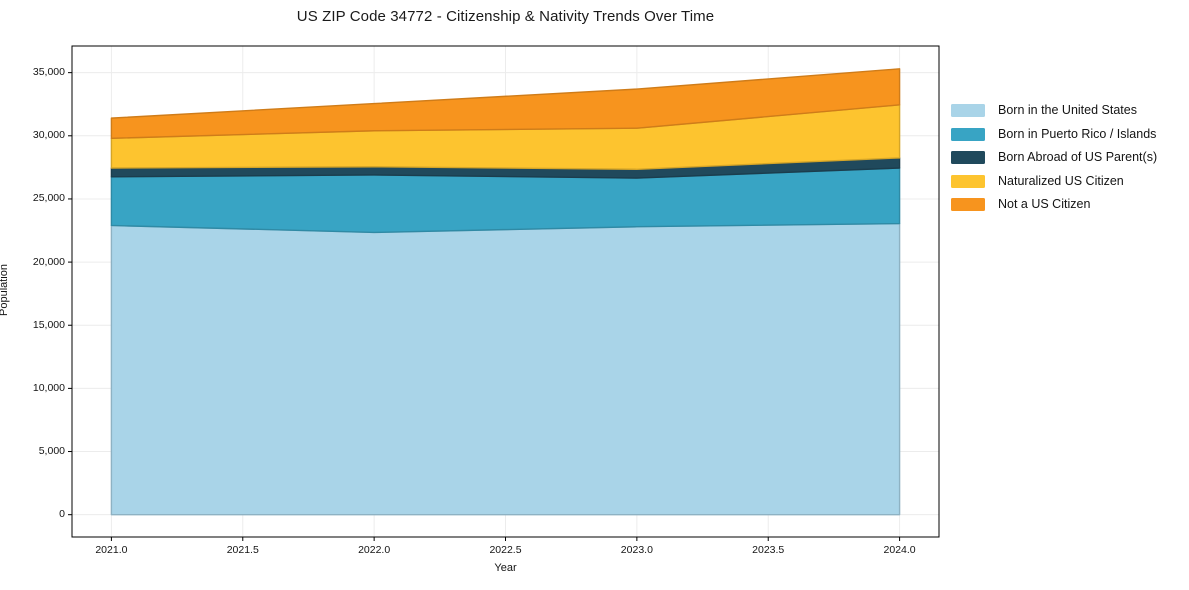 The width and height of the screenshot is (1189, 590). What do you see at coordinates (48, 135) in the screenshot?
I see `y-tick-label: 30,000` at bounding box center [48, 135].